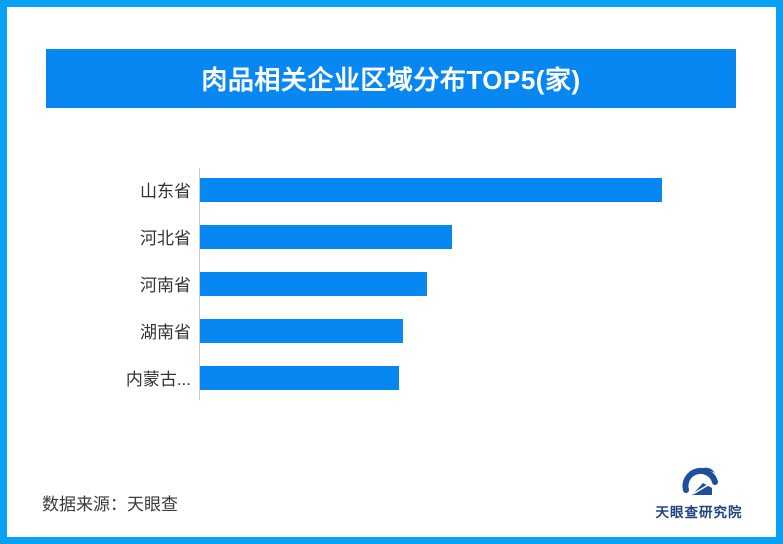 This screenshot has height=544, width=783. I want to click on data-source-text: 数据来源：天眼查, so click(110, 504).